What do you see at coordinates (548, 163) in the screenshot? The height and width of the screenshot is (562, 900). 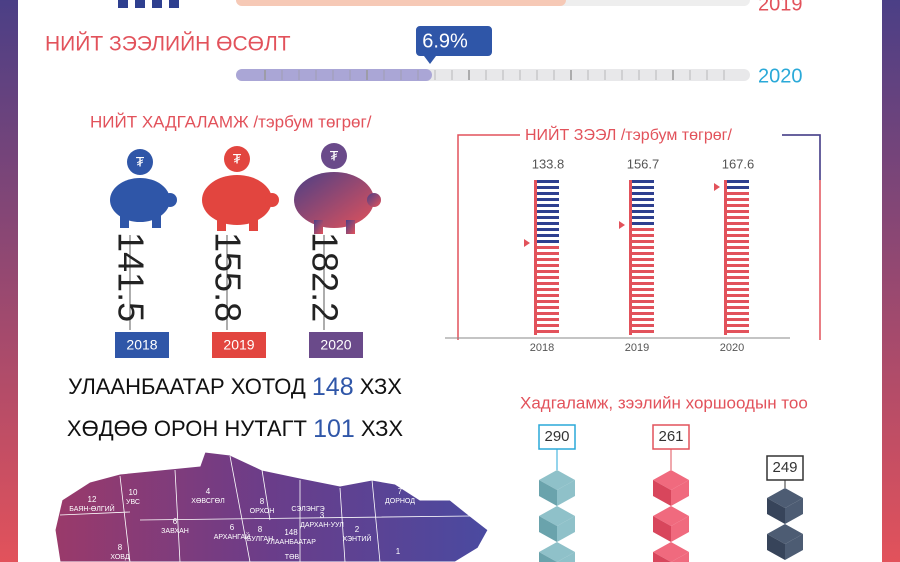 I see `loan-value: 133.8` at bounding box center [548, 163].